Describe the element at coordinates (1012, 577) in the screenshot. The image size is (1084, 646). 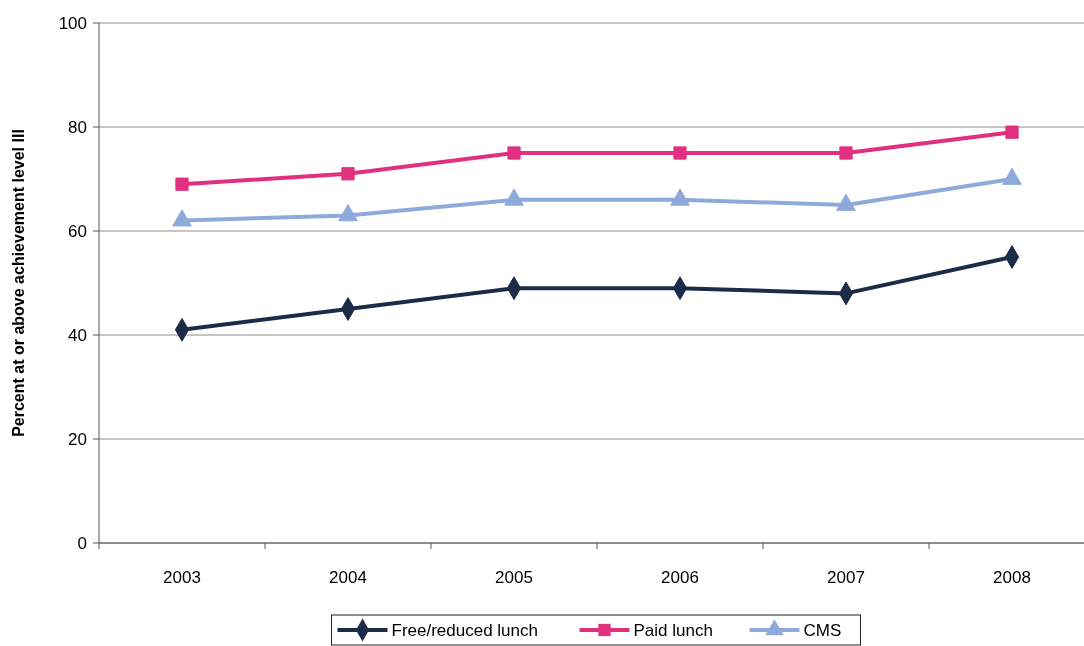
I see `x-tick-label: 2008` at that location.